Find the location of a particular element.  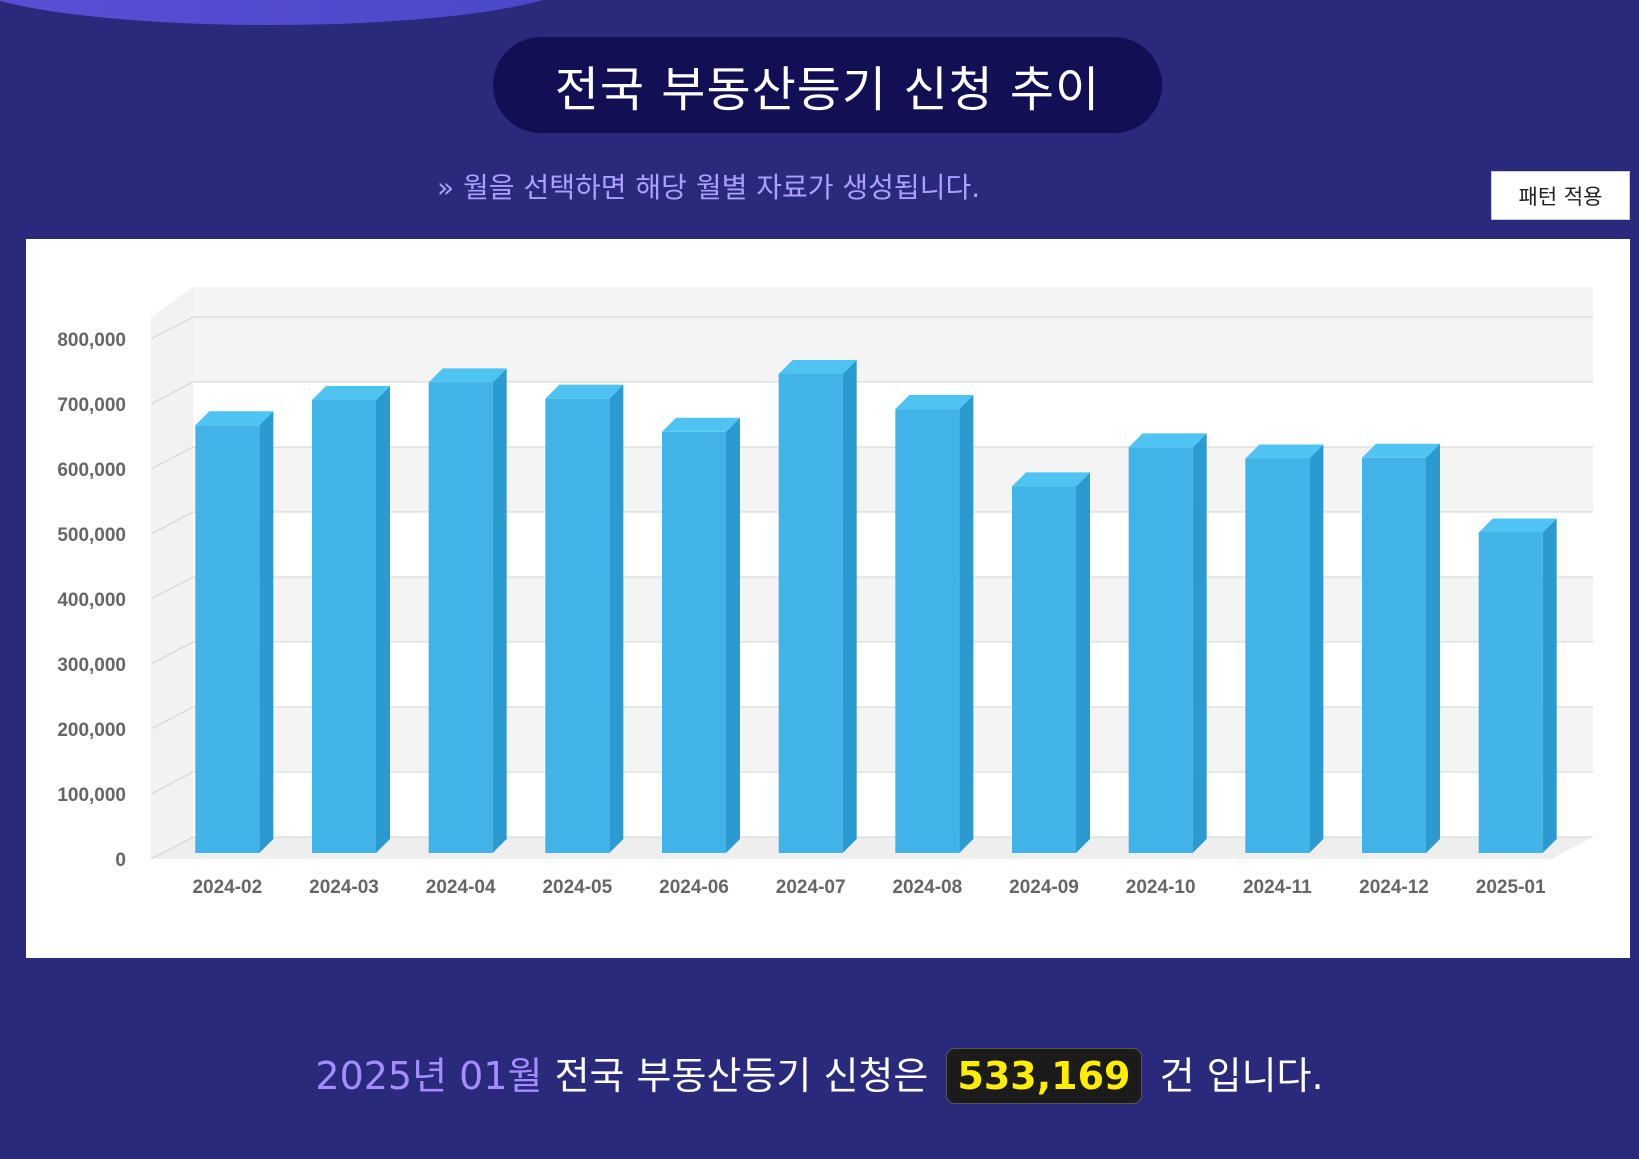

summary-date: 2025년 01월 is located at coordinates (429, 1076).